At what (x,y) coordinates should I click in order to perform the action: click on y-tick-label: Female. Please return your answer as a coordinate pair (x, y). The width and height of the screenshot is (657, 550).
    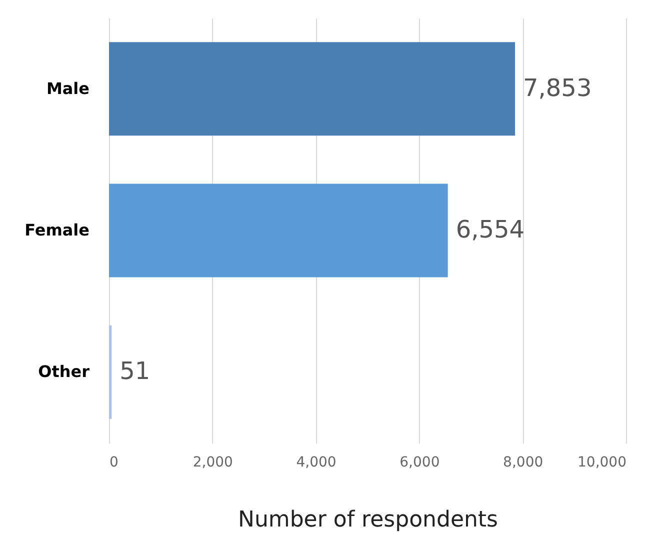
    Looking at the image, I should click on (57, 230).